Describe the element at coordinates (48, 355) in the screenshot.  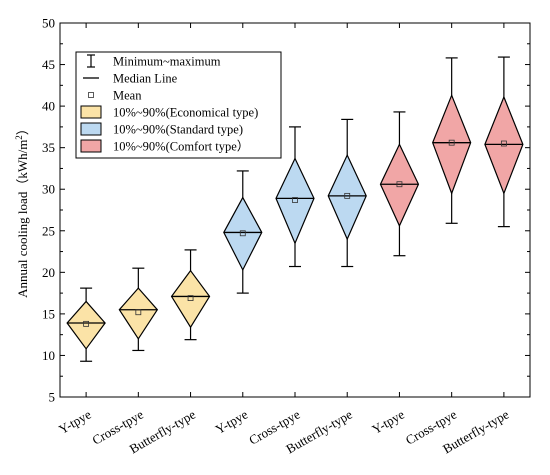
I see `y-tick-label: 10` at that location.